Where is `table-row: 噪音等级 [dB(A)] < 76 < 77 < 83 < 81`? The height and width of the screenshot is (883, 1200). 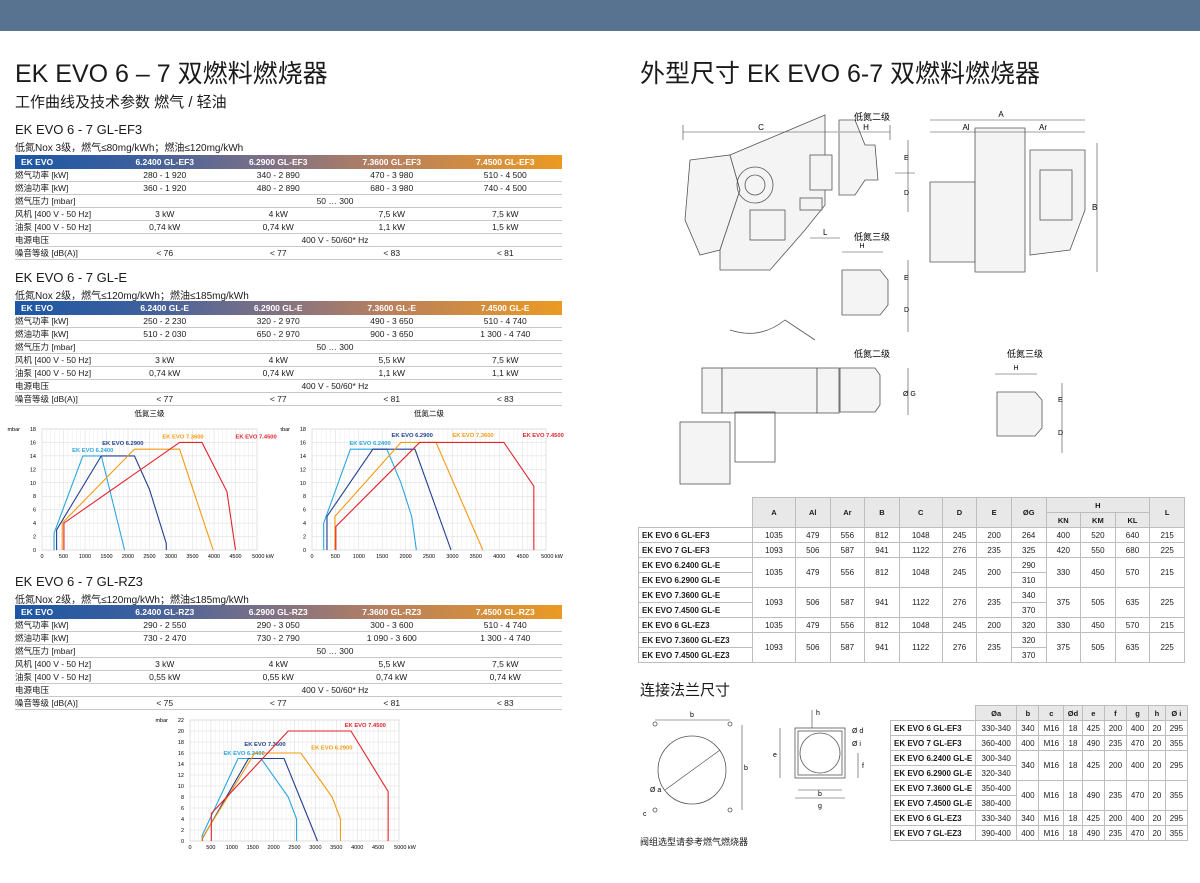 table-row: 噪音等级 [dB(A)] < 76 < 77 < 83 < 81 is located at coordinates (288, 253).